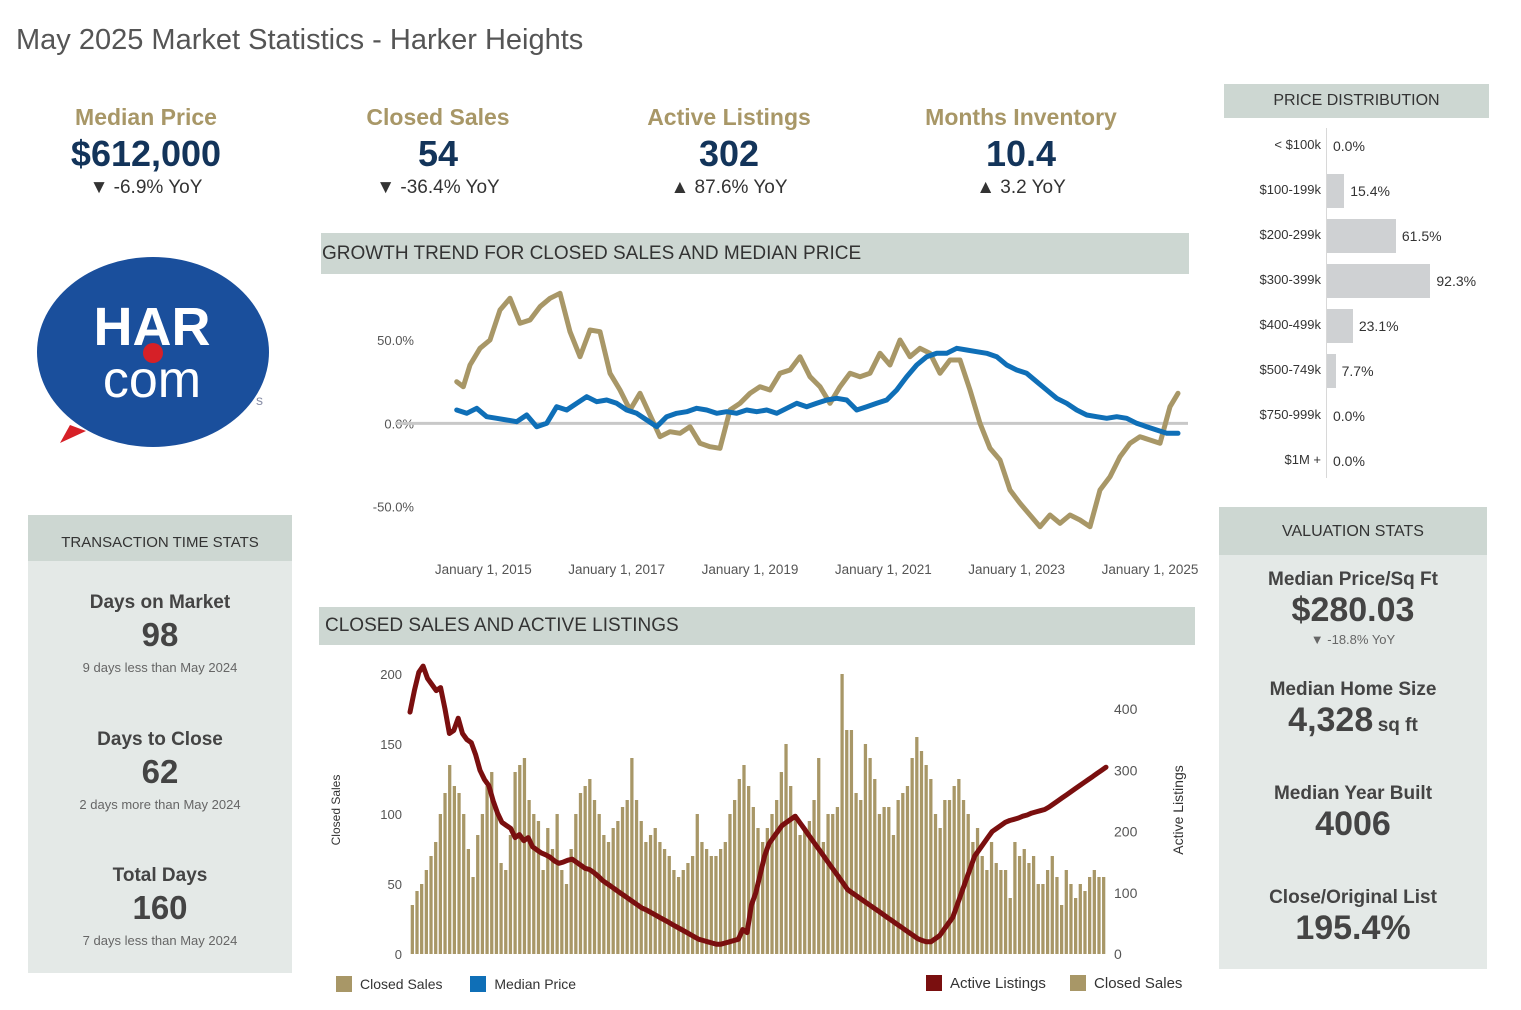 This screenshot has width=1521, height=1010. Describe the element at coordinates (1054, 983) in the screenshot. I see `listings-legend: Active Listings Closed Sales` at that location.